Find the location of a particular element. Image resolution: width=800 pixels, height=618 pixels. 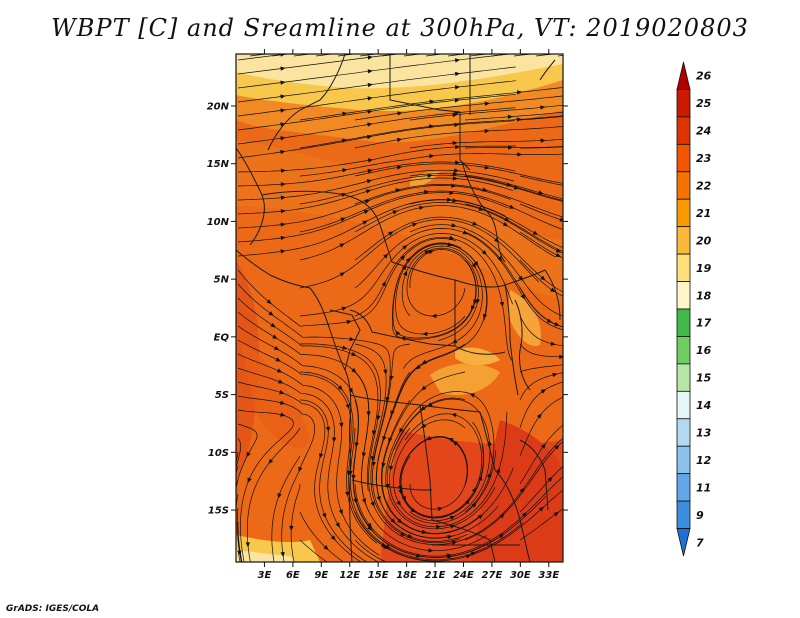

colorbar-label: 21 is located at coordinates (703, 213).